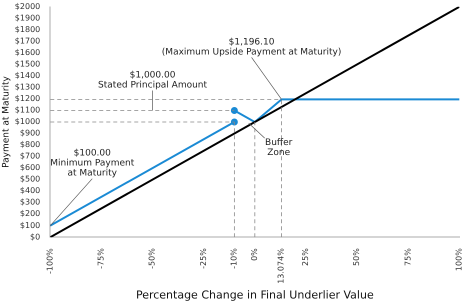 This screenshot has width=472, height=304. I want to click on y-tick-label: $600, so click(30, 167).